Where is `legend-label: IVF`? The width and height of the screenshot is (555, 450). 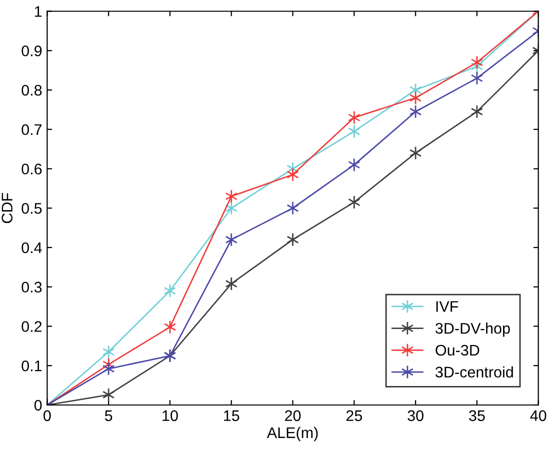
legend-label: IVF is located at coordinates (447, 306).